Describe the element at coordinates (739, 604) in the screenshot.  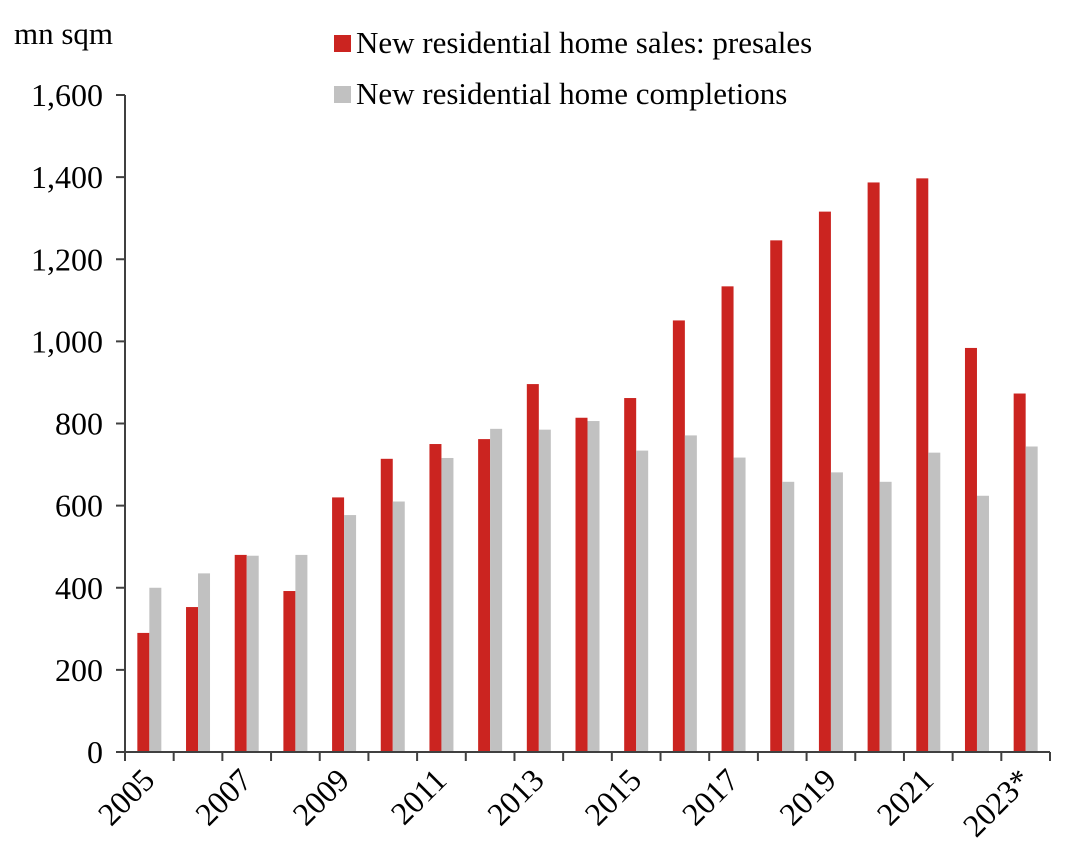
I see `bar-completions-2017` at that location.